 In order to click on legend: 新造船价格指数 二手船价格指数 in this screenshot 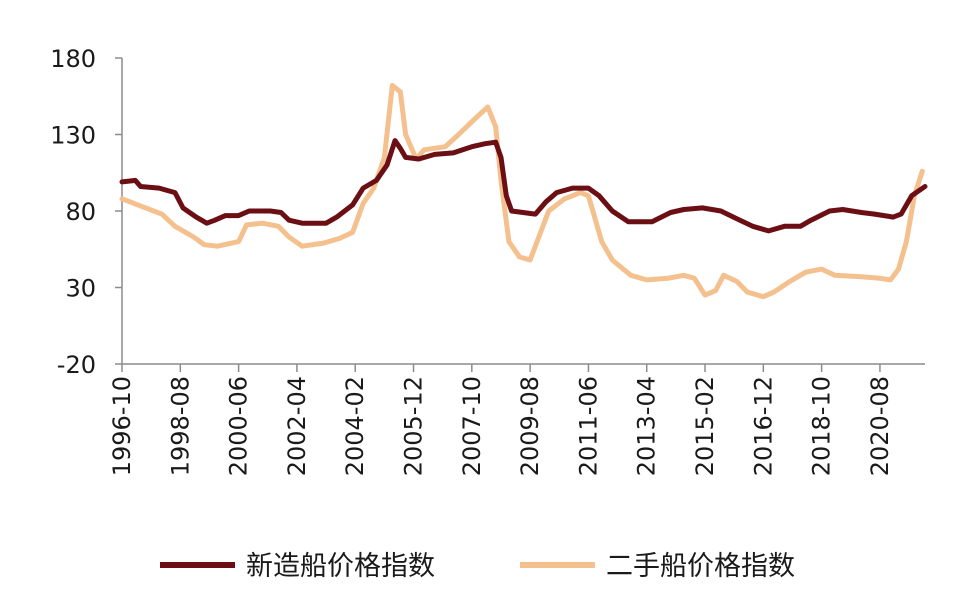, I will do `click(477, 566)`.